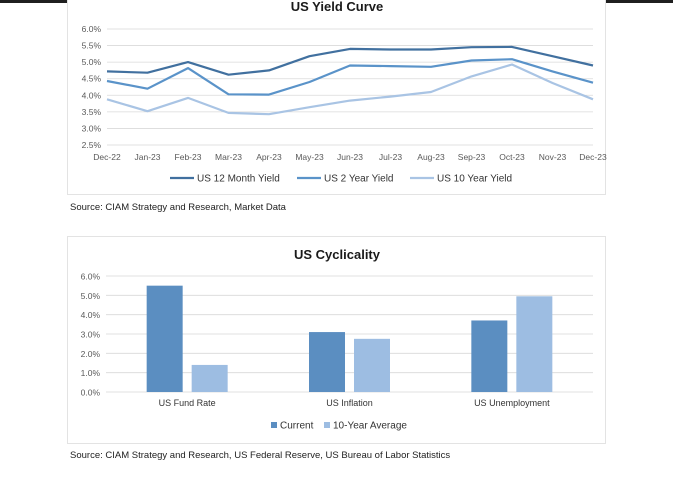 Image resolution: width=673 pixels, height=483 pixels. I want to click on legend-label: 10-Year Average, so click(370, 426).